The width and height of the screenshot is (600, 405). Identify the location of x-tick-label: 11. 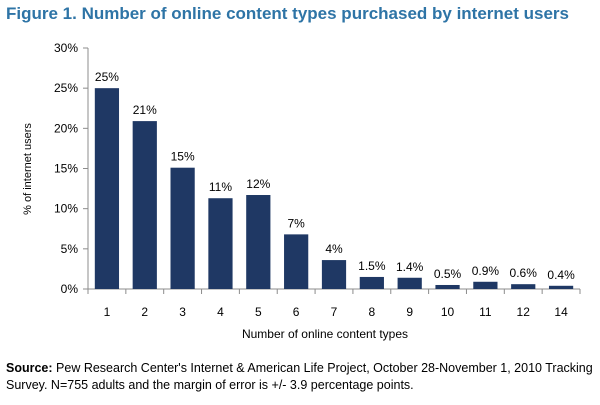
(485, 312).